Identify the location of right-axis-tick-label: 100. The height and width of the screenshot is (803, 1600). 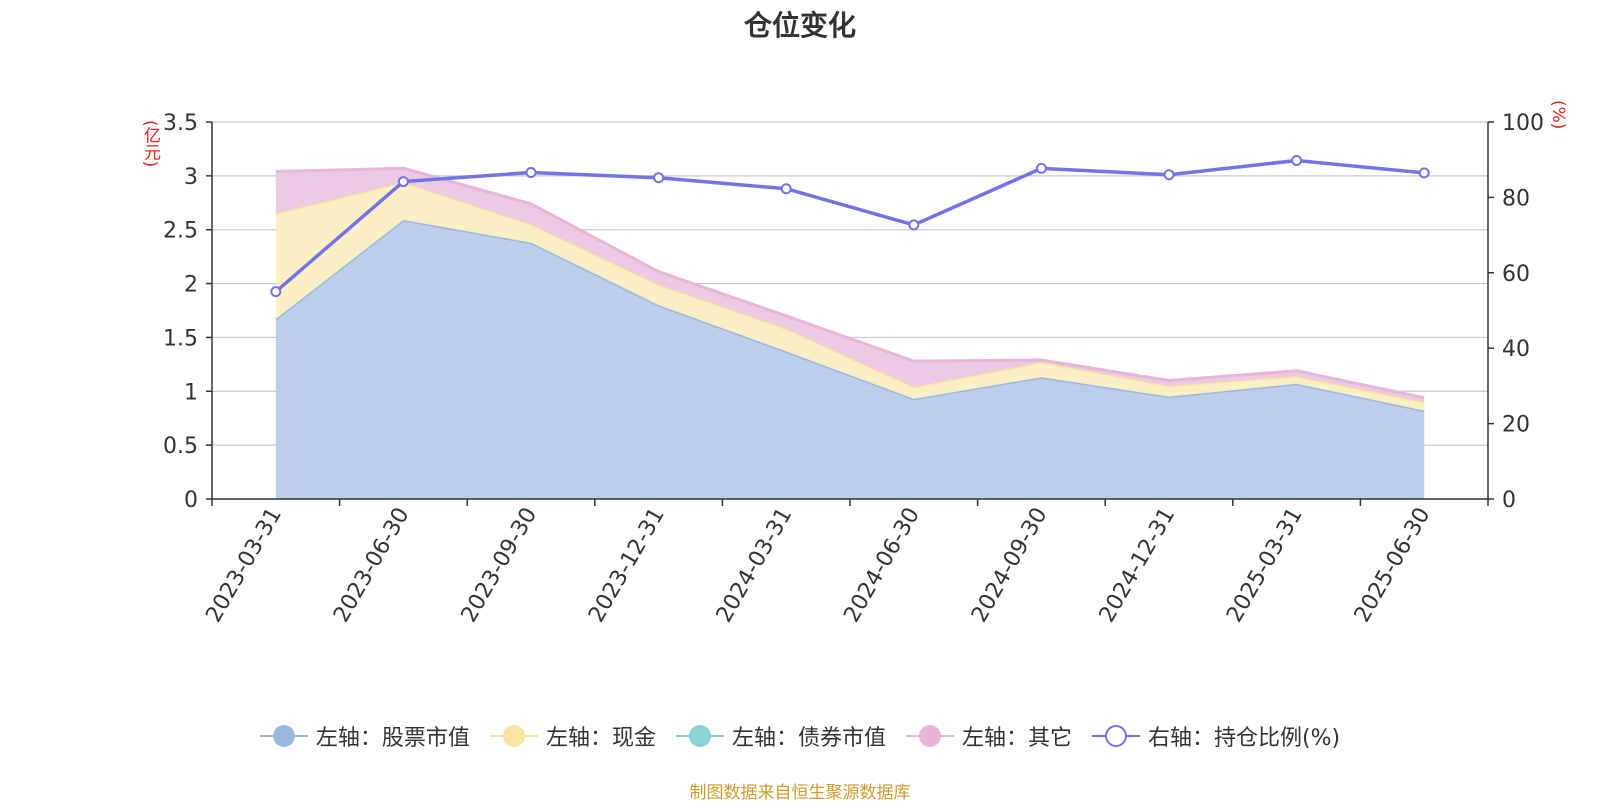
(1523, 123).